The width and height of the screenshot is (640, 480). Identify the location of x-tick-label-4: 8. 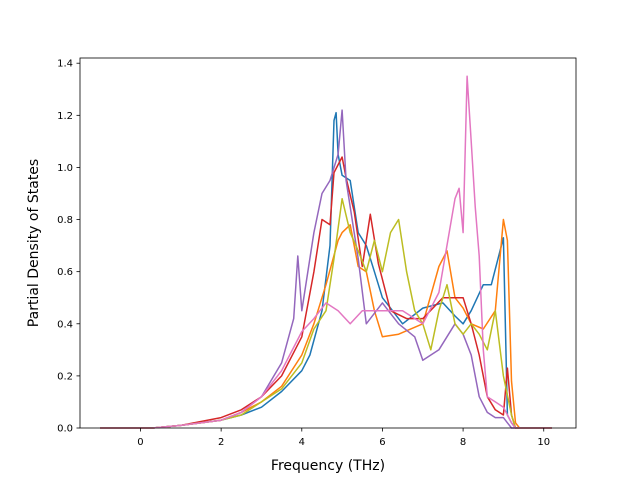
(463, 442).